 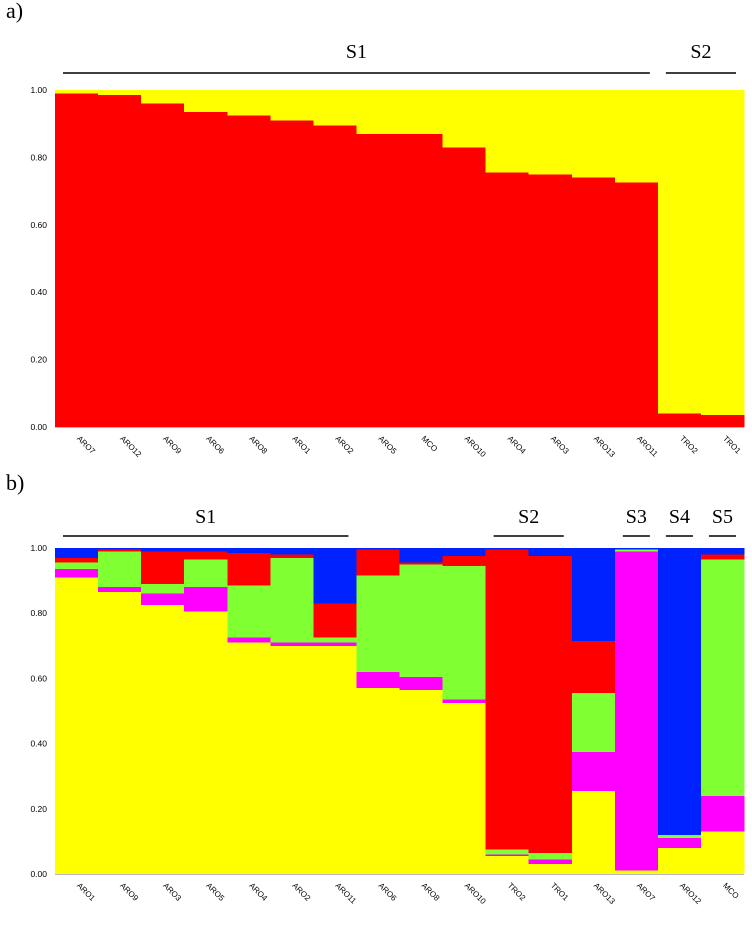 I want to click on x-tick-label: ARO5, so click(x=215, y=892).